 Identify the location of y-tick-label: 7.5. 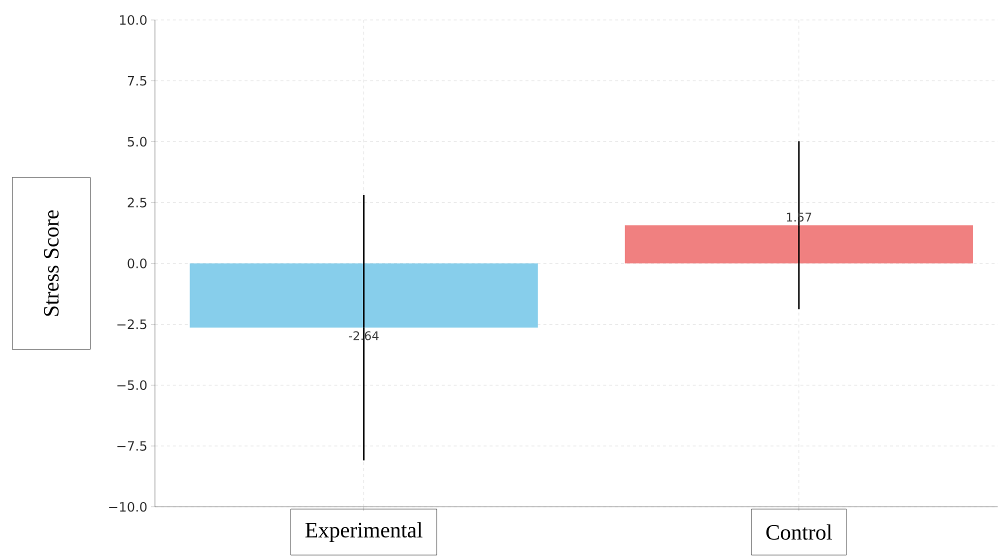
(137, 81).